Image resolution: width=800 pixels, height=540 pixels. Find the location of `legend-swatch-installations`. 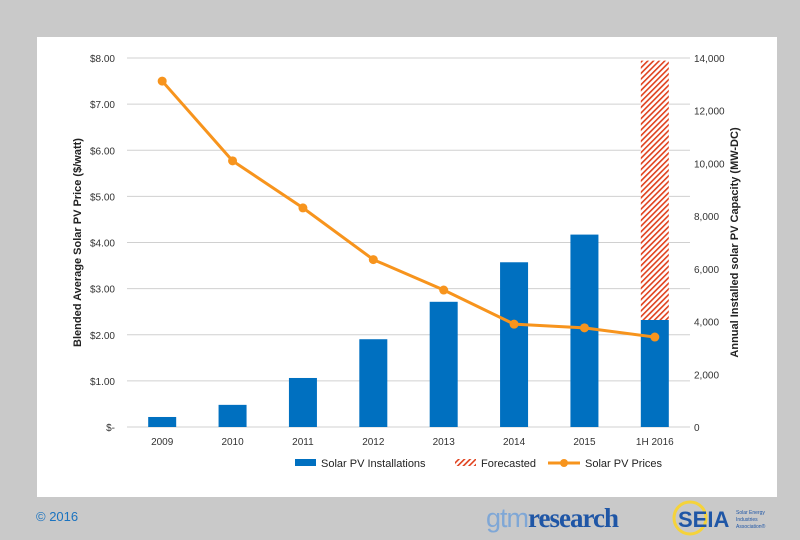

legend-swatch-installations is located at coordinates (305, 462).